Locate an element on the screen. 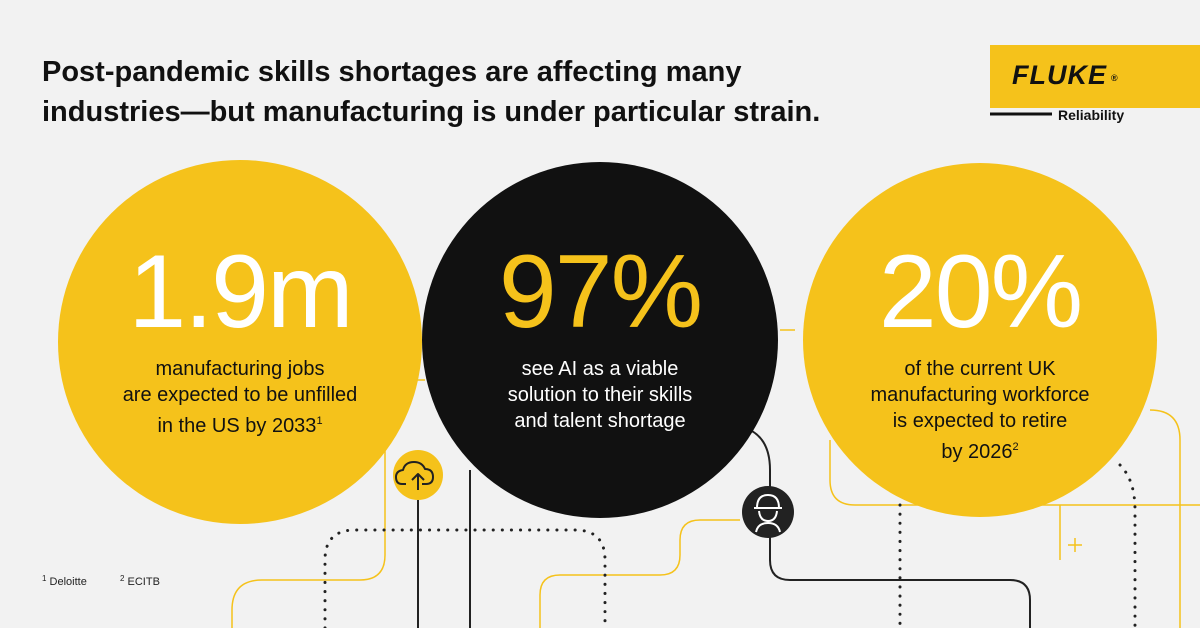  footnote-source: ECITB is located at coordinates (143, 582).